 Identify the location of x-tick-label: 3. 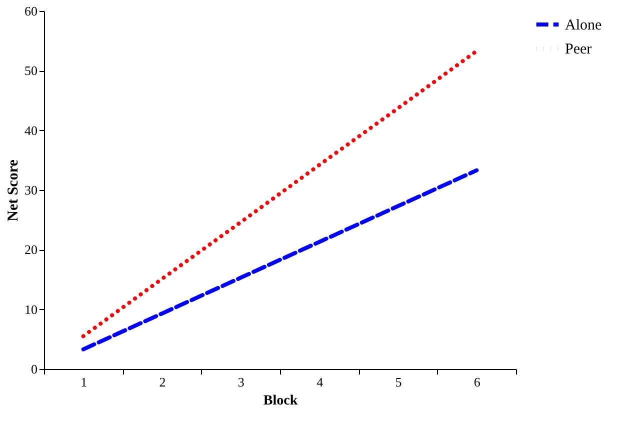
(241, 382).